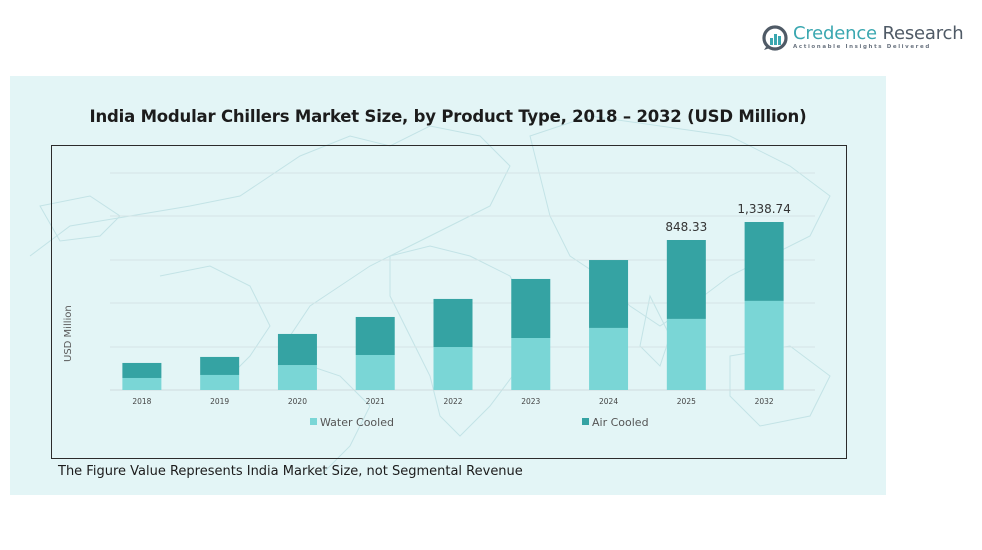 This screenshot has width=982, height=550. What do you see at coordinates (530, 401) in the screenshot?
I see `x-tick-label: 2023` at bounding box center [530, 401].